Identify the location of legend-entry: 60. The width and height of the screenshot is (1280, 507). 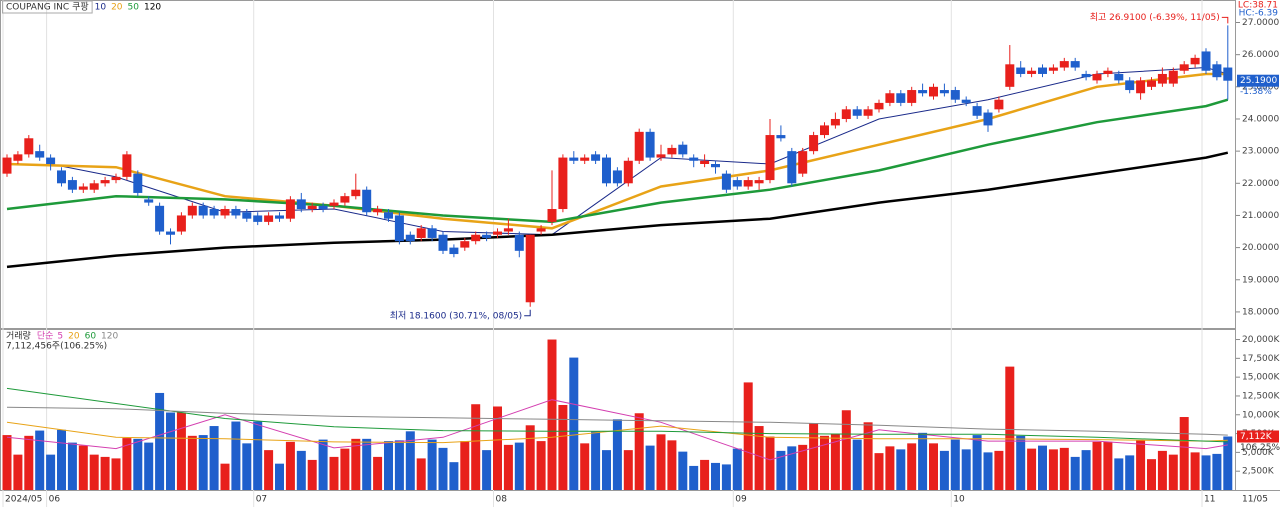
(91, 337).